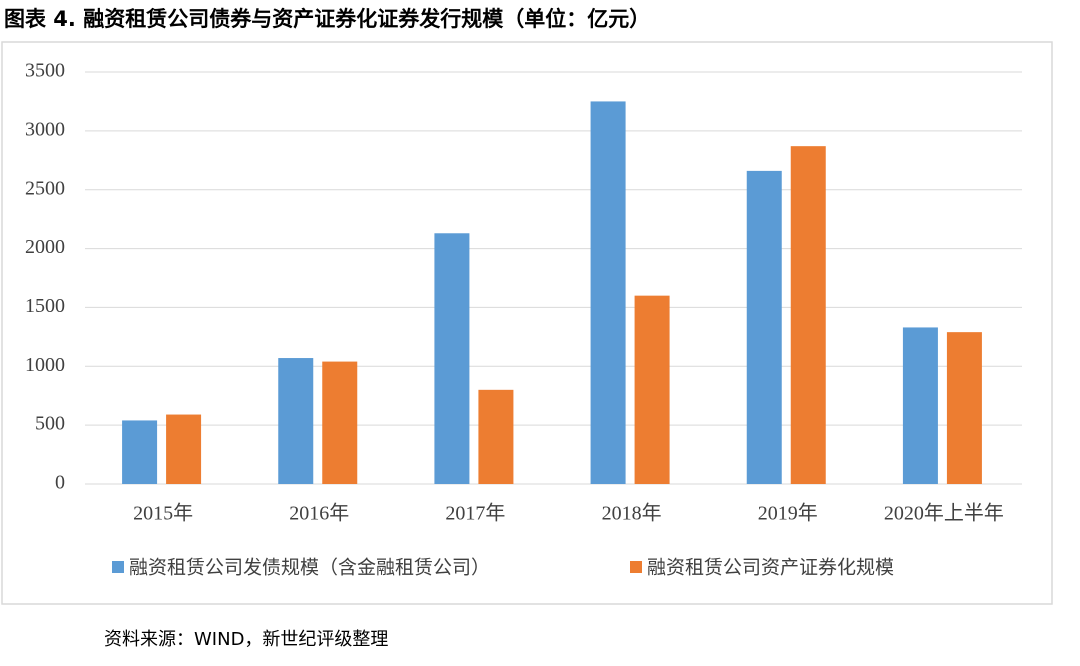  Describe the element at coordinates (246, 639) in the screenshot. I see `source-note: 资料来源：WIND，新世纪评级整理` at that location.